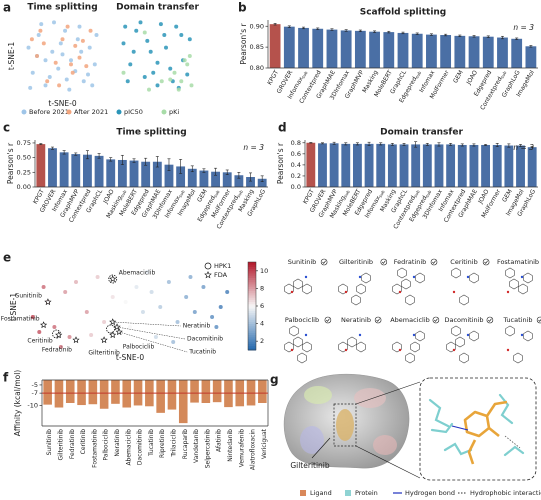 This screenshot has width=541, height=500. I want to click on protein-sticks, so click(476, 425).